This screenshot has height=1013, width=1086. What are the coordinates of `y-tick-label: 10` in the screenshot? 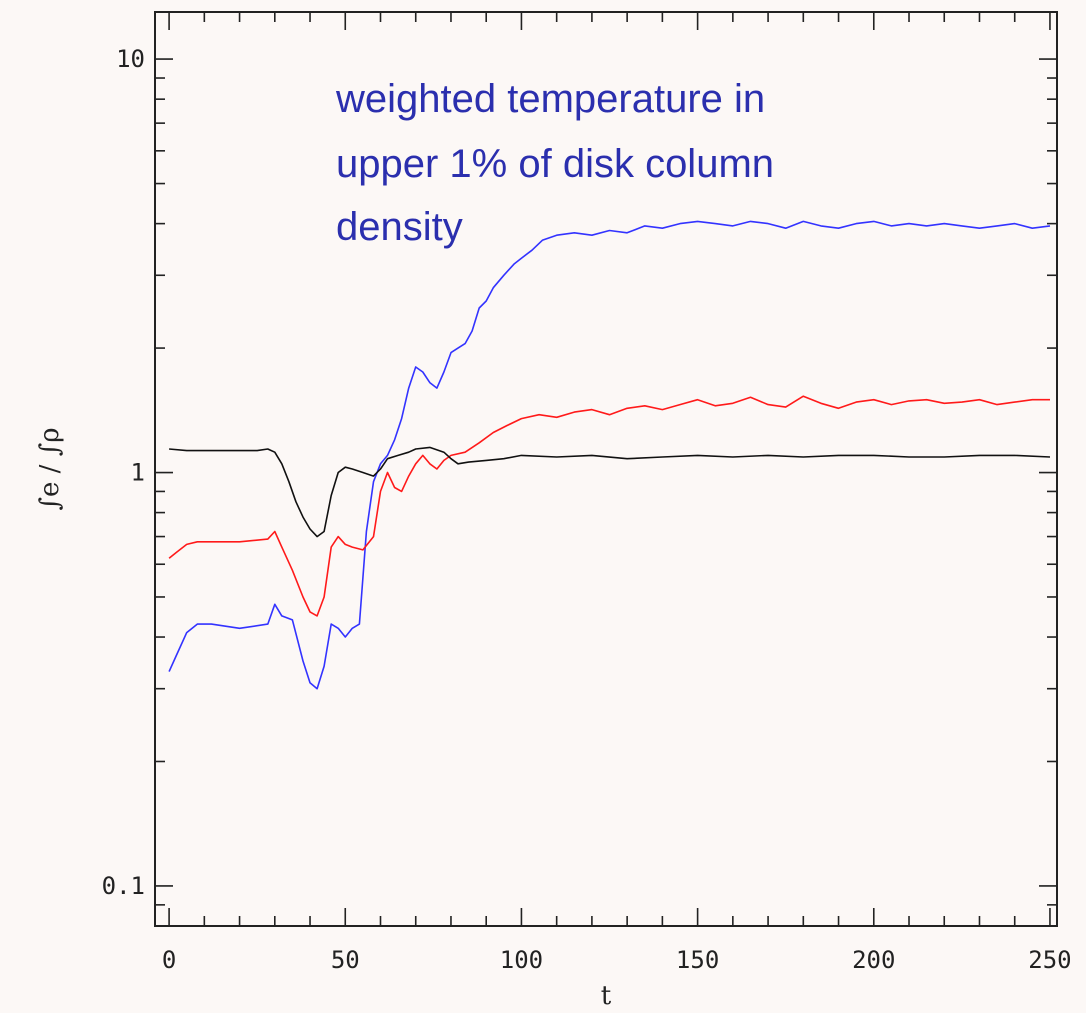 It's located at (130, 59).